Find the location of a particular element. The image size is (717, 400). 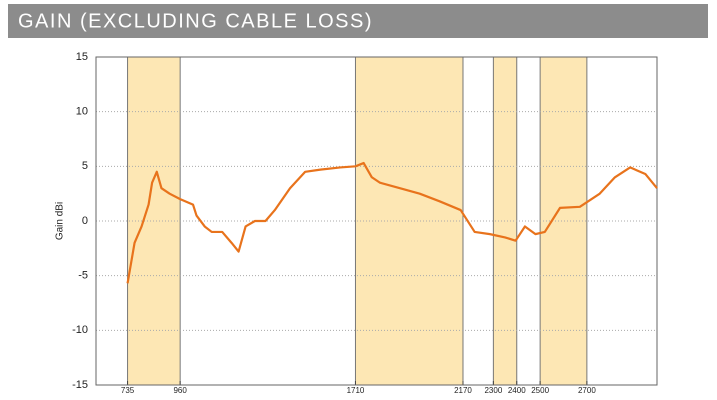

chart-title: GAIN (EXCLUDING CABLE LOSS) is located at coordinates (195, 21).